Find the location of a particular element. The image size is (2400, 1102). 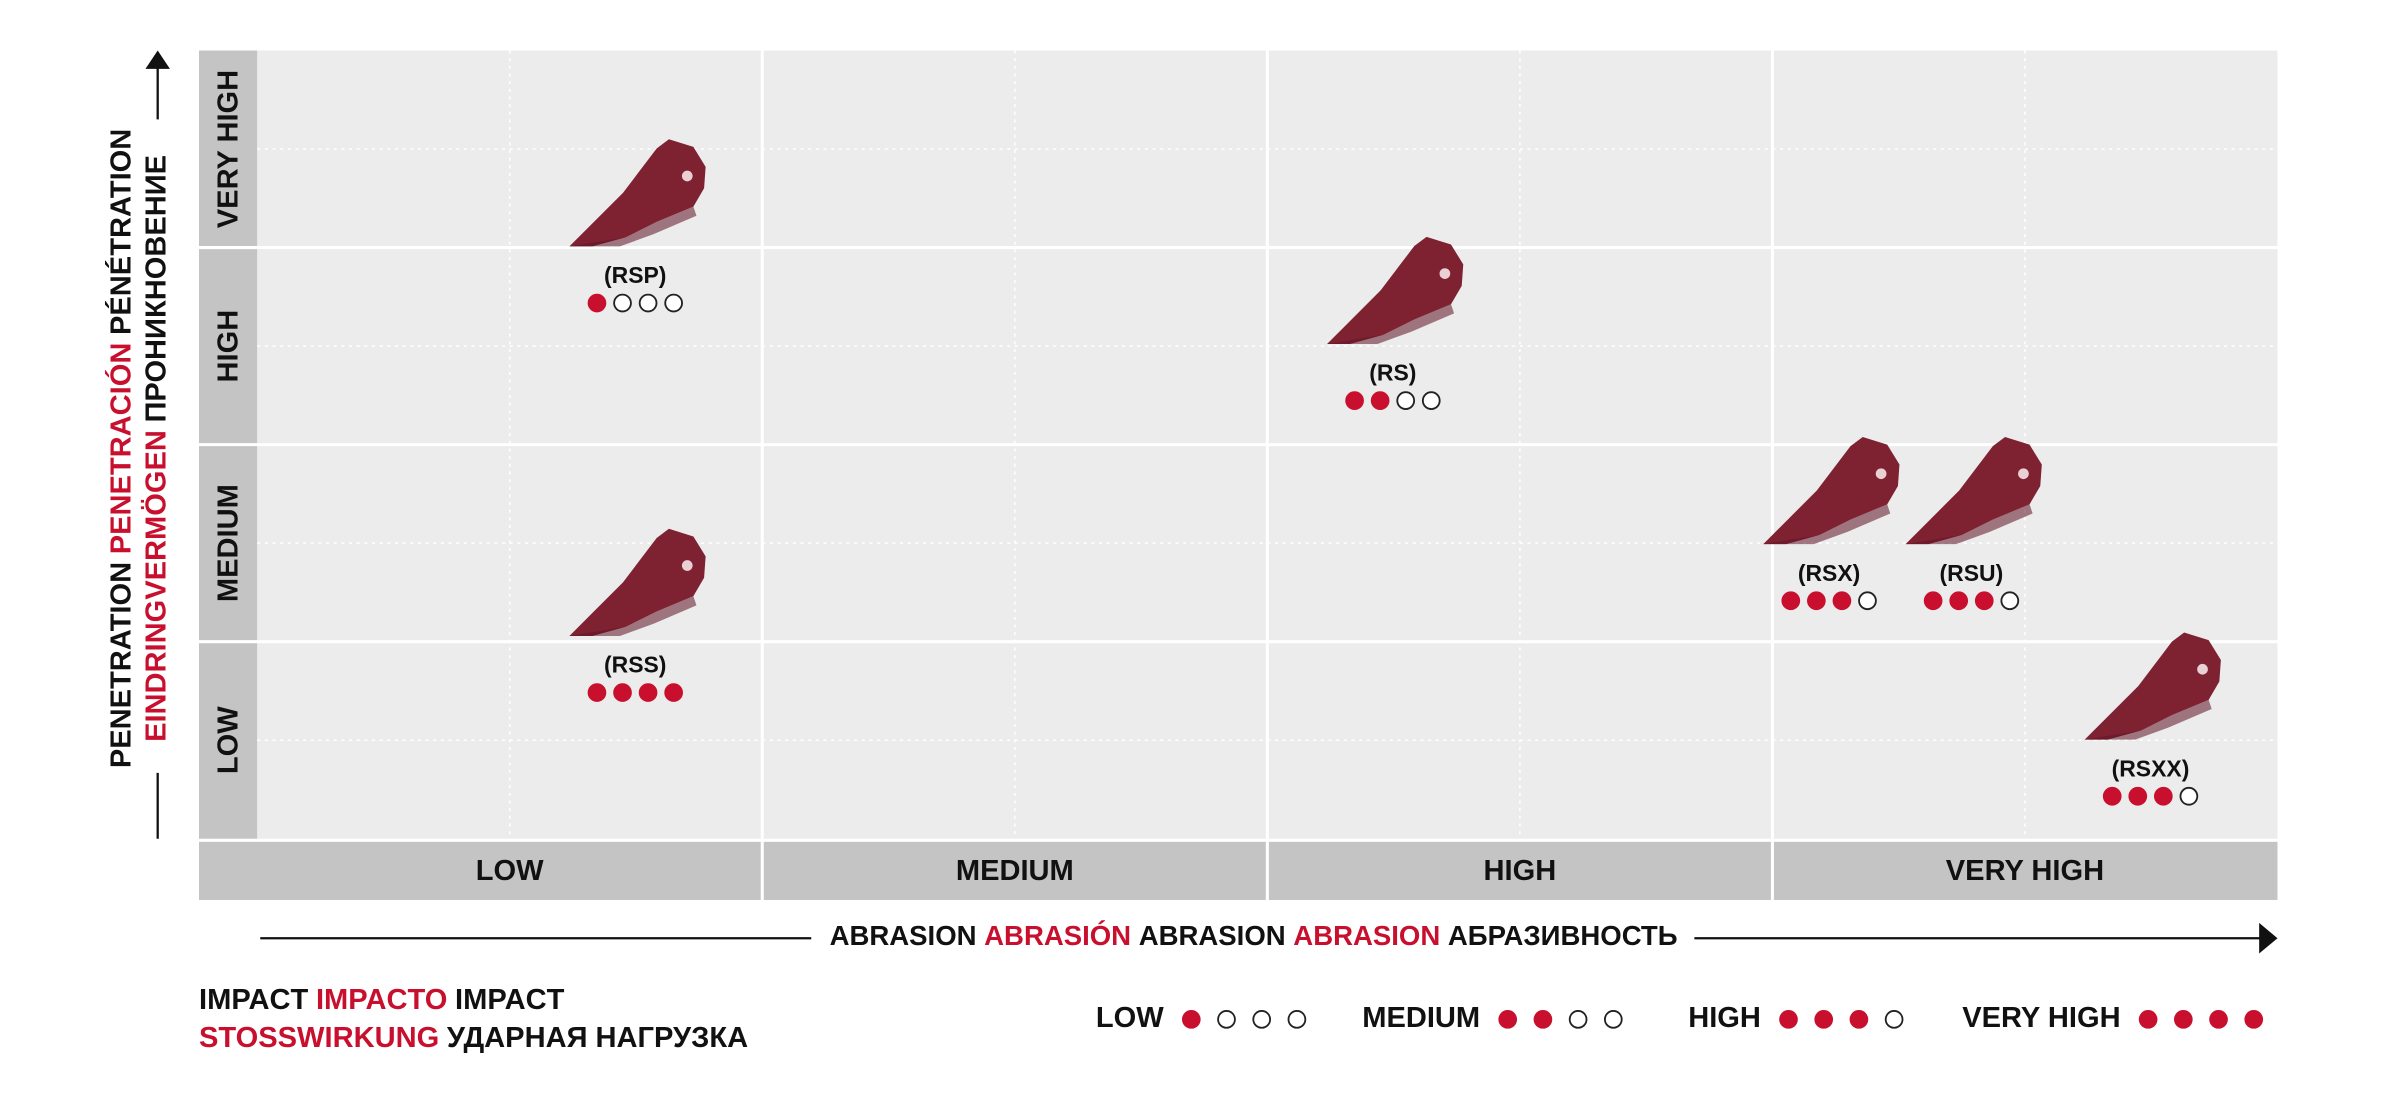

y-axis-title: PENETRATION PENETRACIÓN PÉNÉTRATION is located at coordinates (120, 448).